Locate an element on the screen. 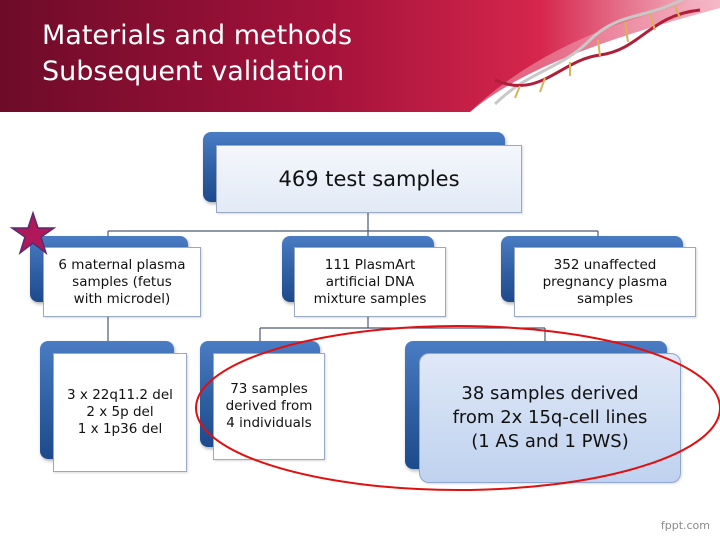 Image resolution: width=720 pixels, height=540 pixels. node-unaffected: 352 unaffected pregnancy plasma samples is located at coordinates (605, 282).